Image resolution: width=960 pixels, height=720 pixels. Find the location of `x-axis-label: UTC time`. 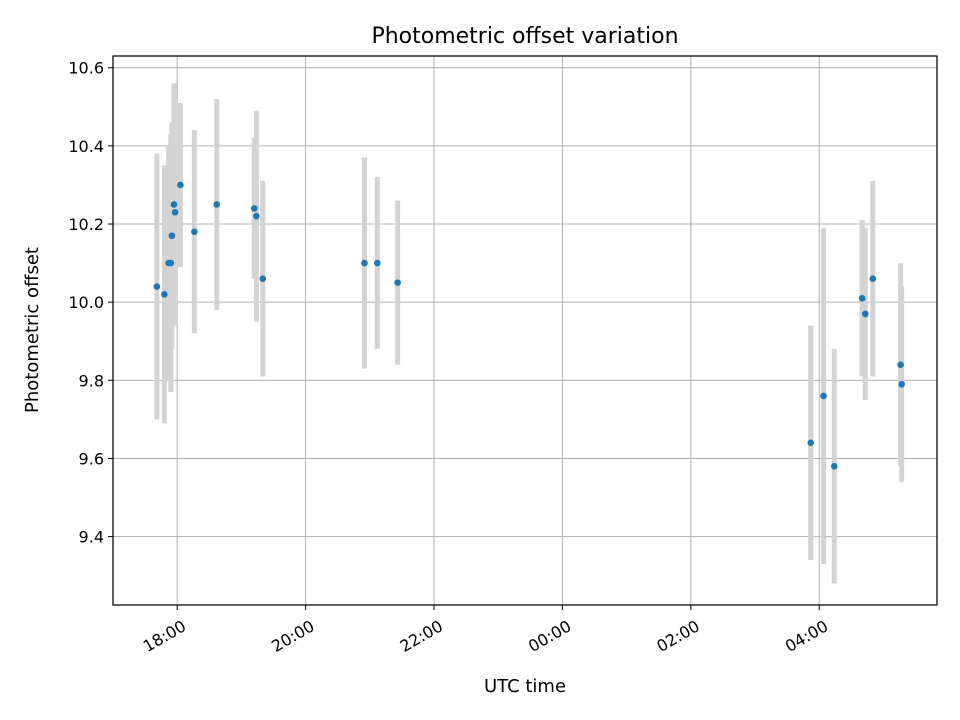

x-axis-label: UTC time is located at coordinates (525, 686).